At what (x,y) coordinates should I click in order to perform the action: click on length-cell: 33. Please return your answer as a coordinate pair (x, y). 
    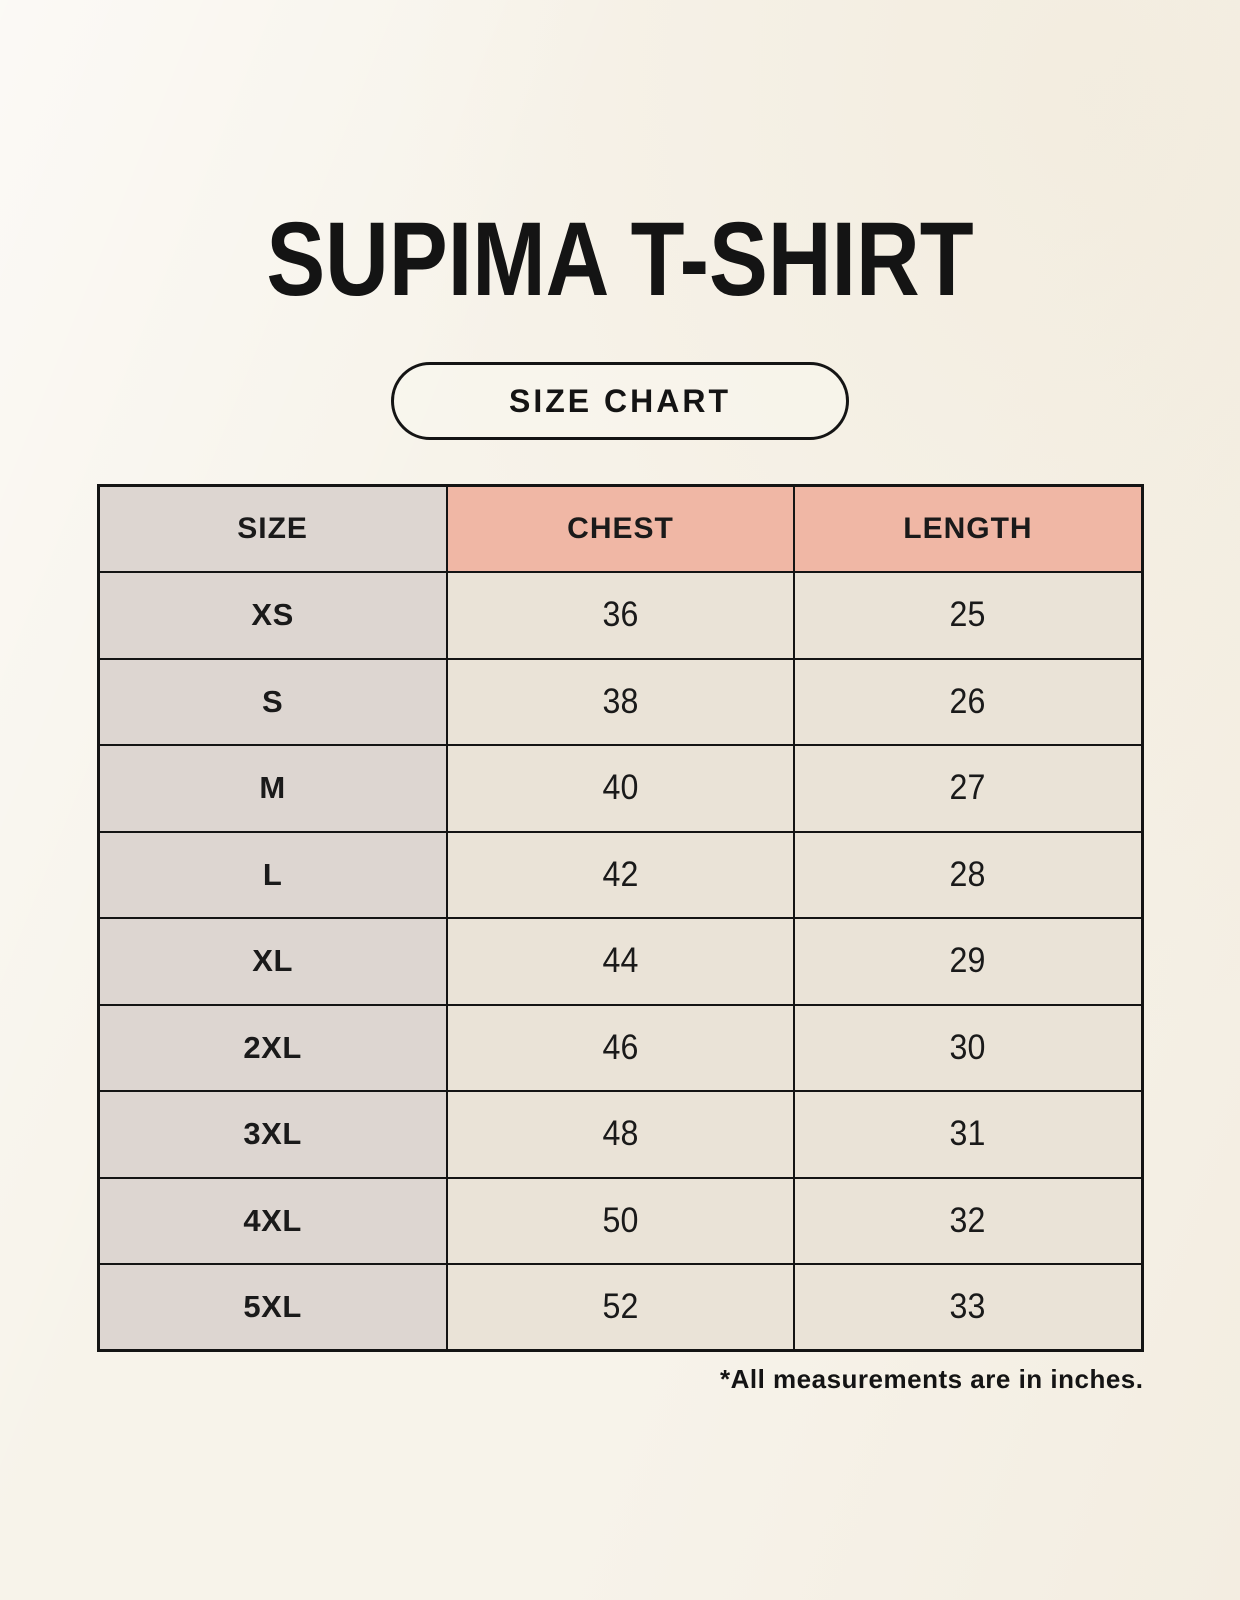
    Looking at the image, I should click on (968, 1307).